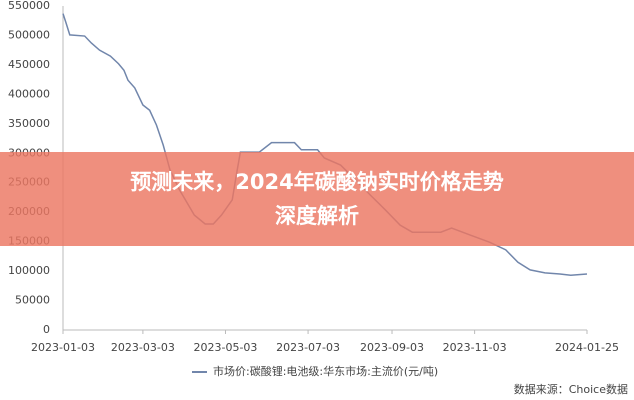  I want to click on y-tick-label: 500000, so click(29, 34).